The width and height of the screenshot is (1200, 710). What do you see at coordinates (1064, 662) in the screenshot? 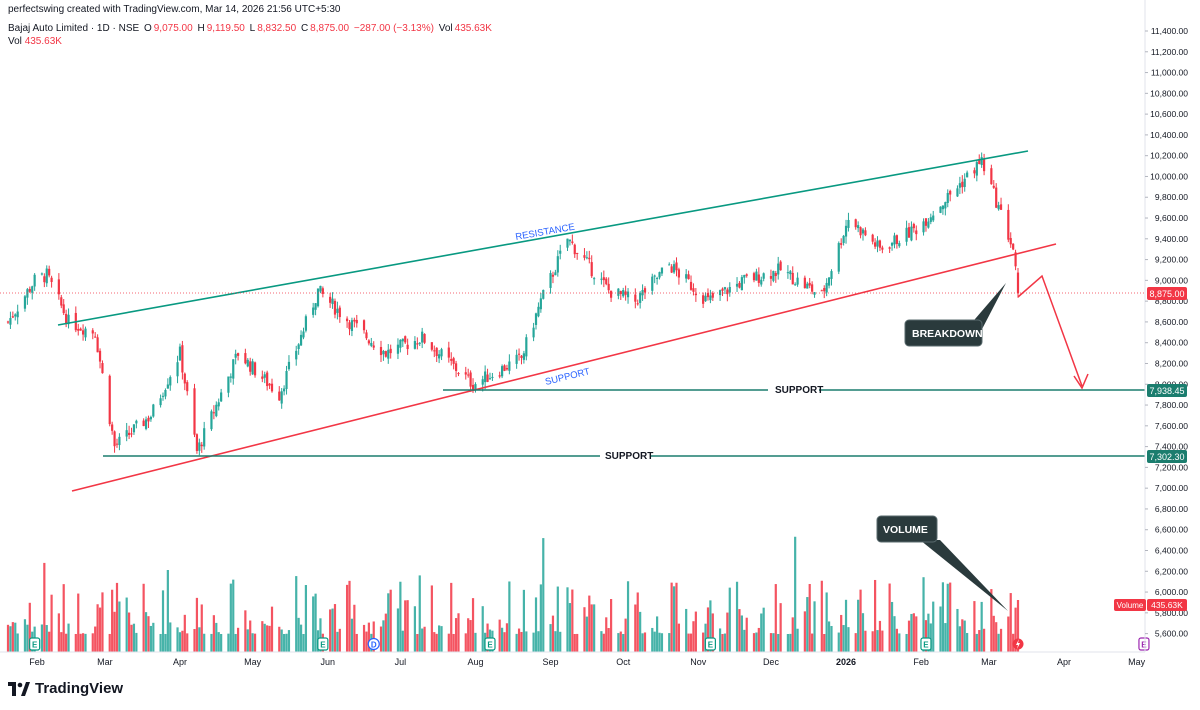
I see `time-tick-label: Apr` at bounding box center [1064, 662].